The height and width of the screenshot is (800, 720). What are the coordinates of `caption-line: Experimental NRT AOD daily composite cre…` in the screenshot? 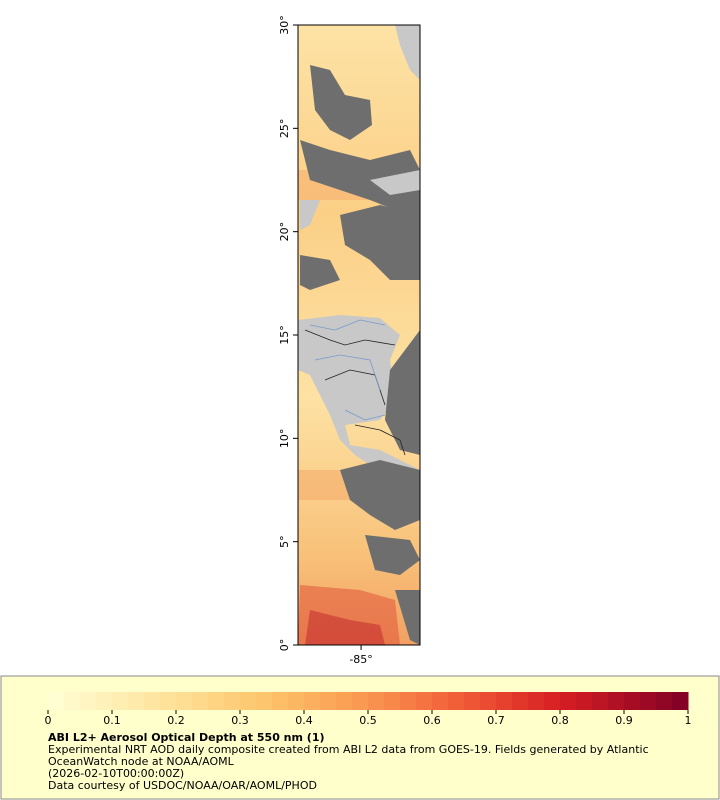 It's located at (348, 749).